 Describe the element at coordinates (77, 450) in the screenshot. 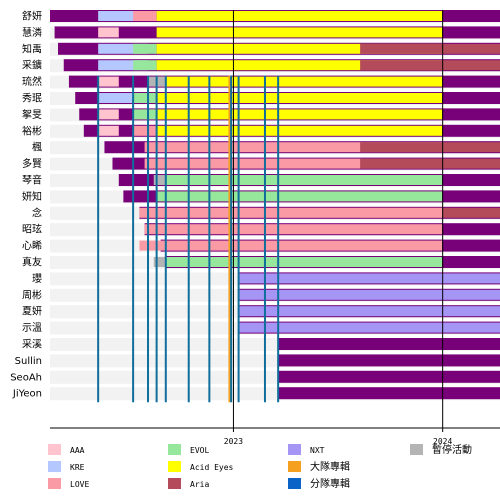

I see `legend-label: AAA` at that location.